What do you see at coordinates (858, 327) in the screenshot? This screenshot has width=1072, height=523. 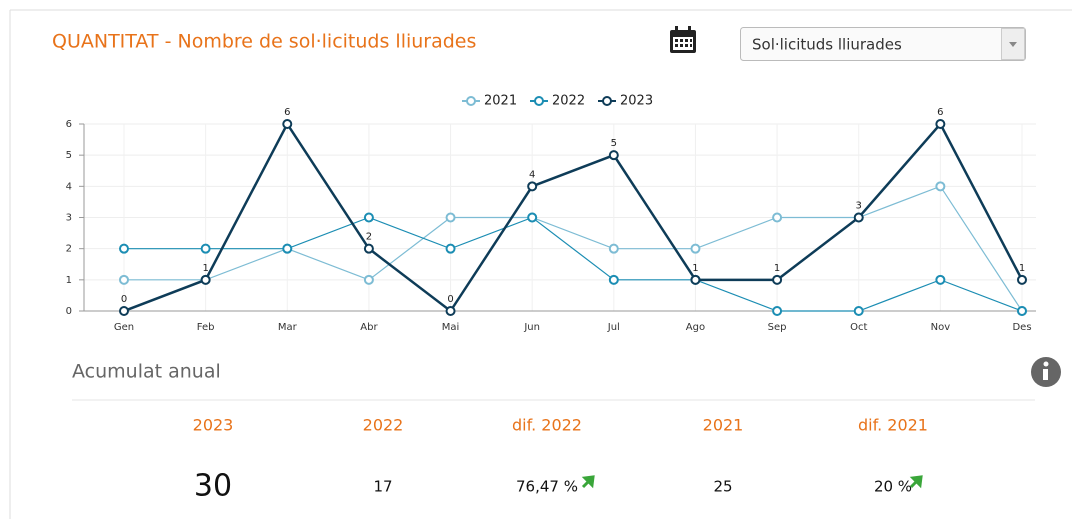 I see `x-tick-label: Oct` at bounding box center [858, 327].